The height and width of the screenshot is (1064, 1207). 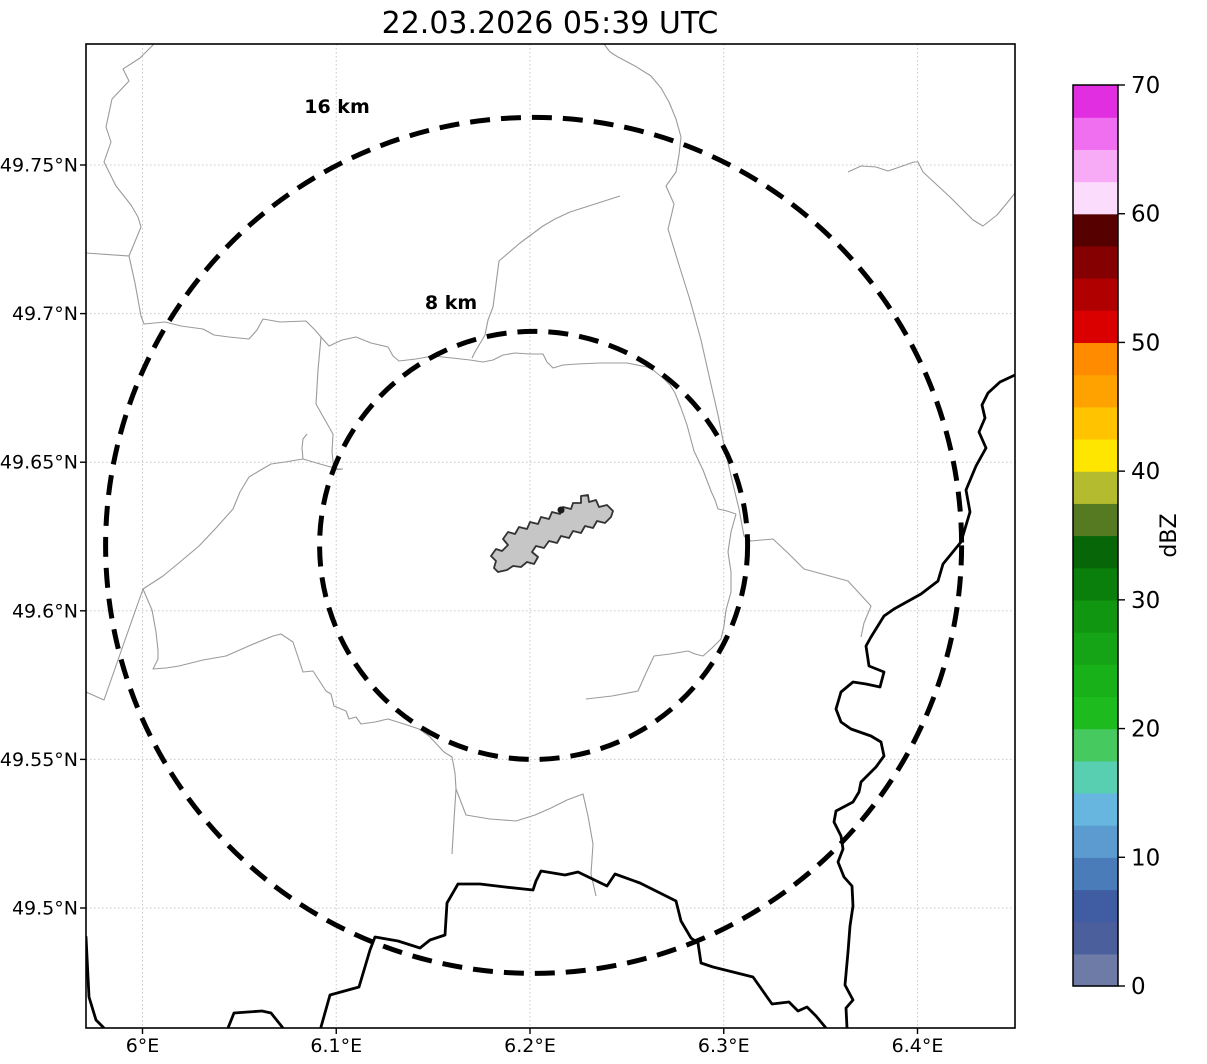 I want to click on airport-area-polygon, so click(x=552, y=533).